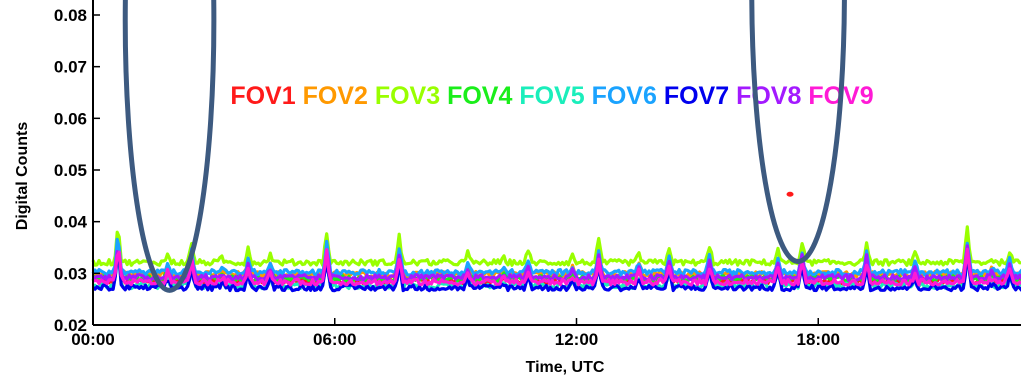  Describe the element at coordinates (70, 67) in the screenshot. I see `y-tick-label: 0.07` at that location.